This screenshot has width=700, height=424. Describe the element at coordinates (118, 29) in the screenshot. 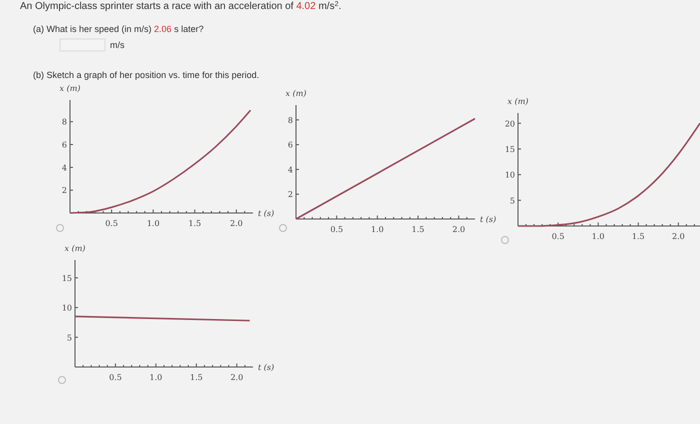

I see `text: (a) What is her speed (in m/s) 2.06 s later?` at that location.